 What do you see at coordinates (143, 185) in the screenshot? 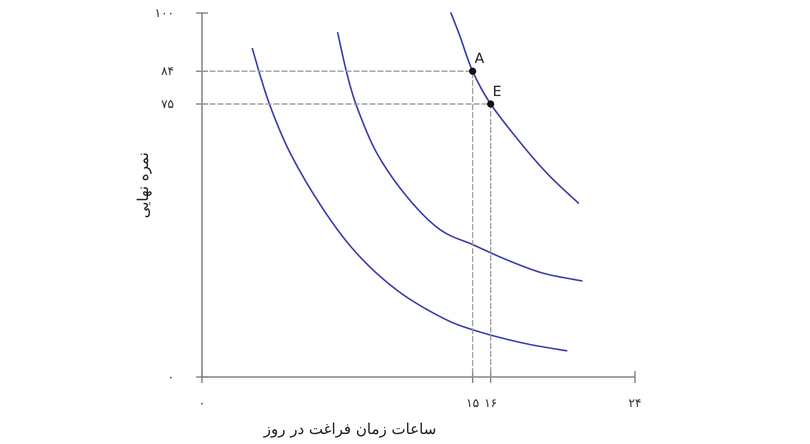
I see `y-axis-title: نمره نهایی` at bounding box center [143, 185].